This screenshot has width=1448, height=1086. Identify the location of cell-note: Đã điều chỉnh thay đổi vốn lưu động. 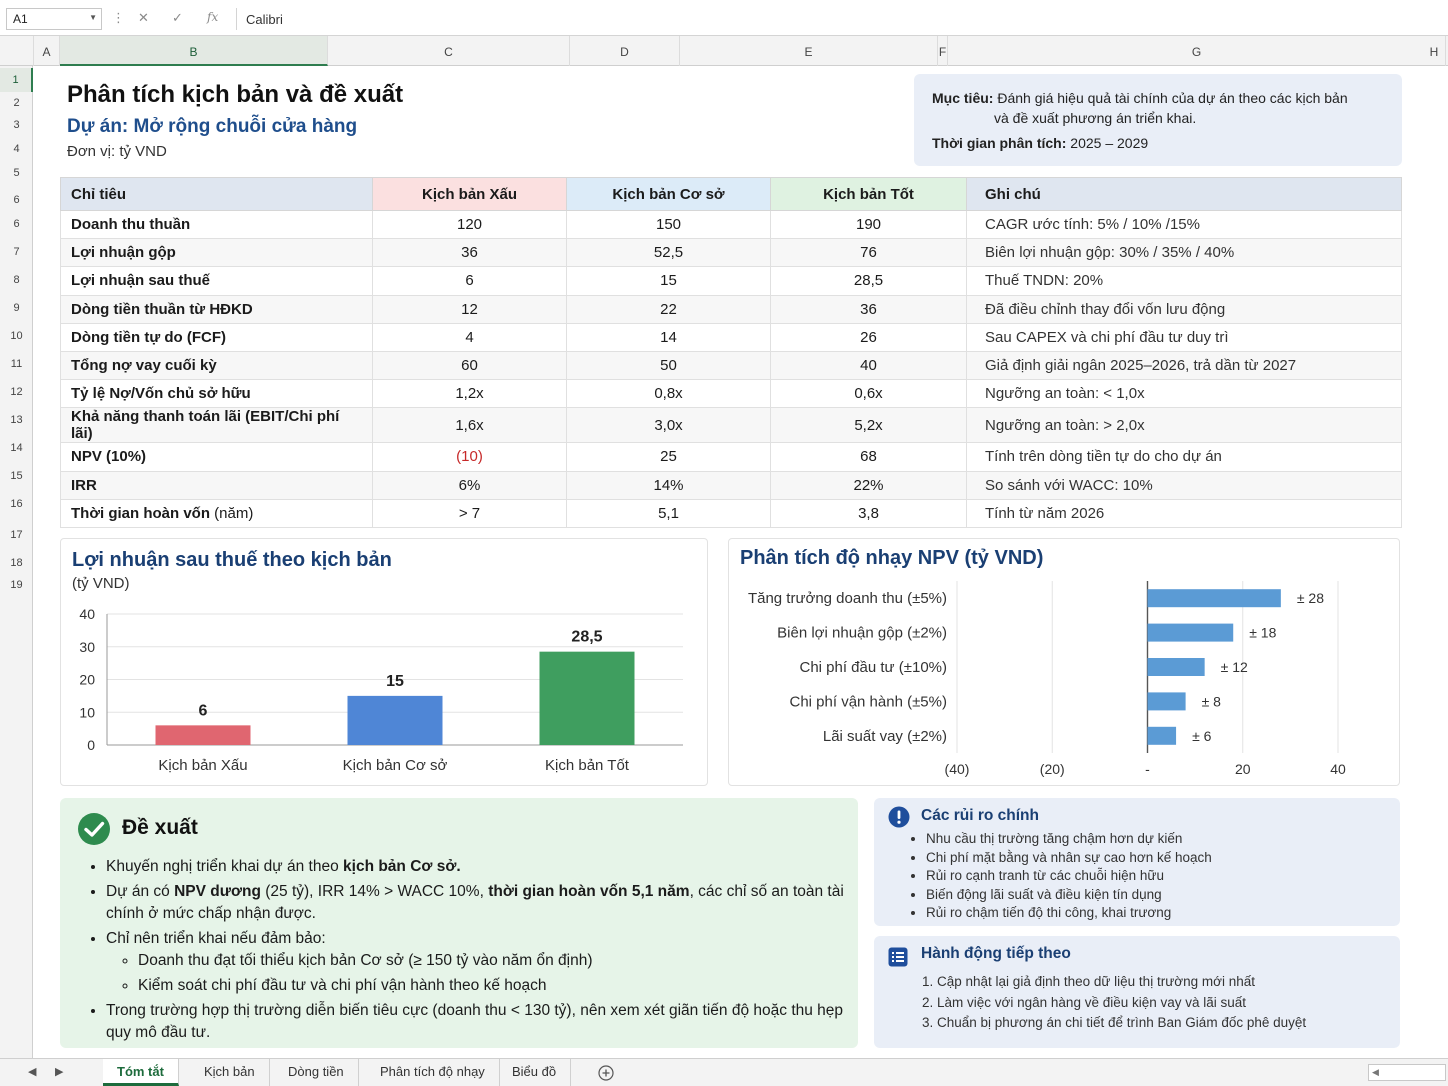
(1184, 309).